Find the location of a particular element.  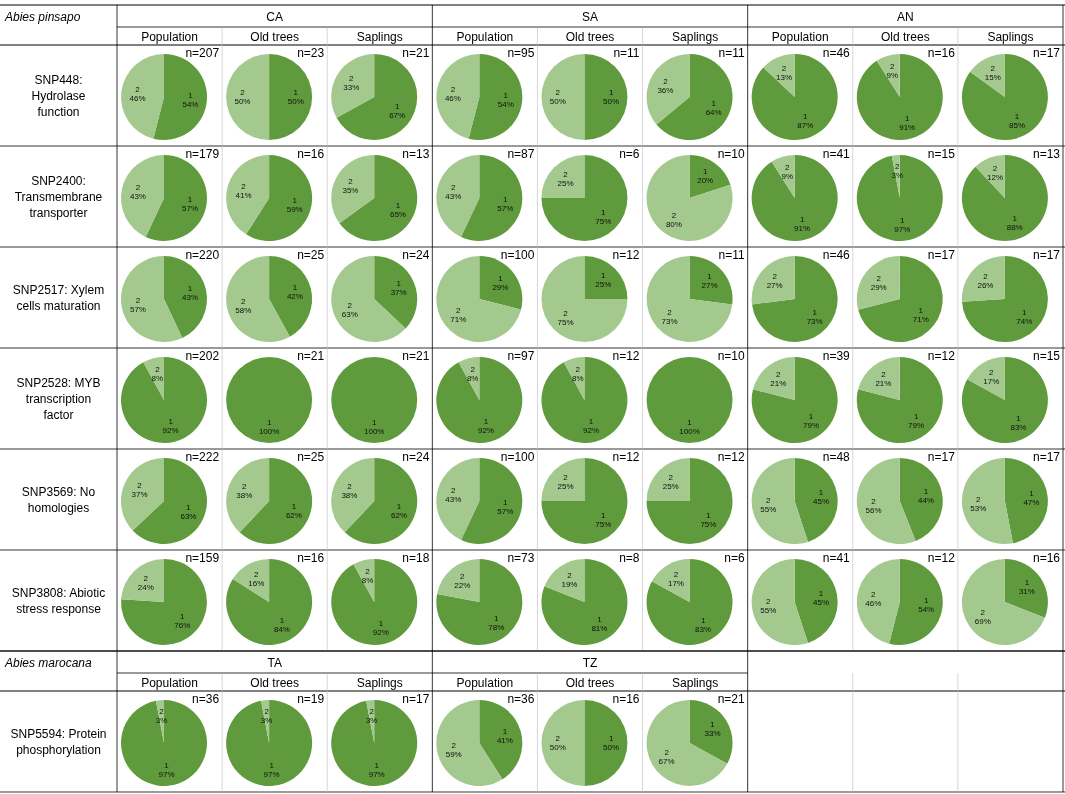

data-label: 8% is located at coordinates (367, 581).